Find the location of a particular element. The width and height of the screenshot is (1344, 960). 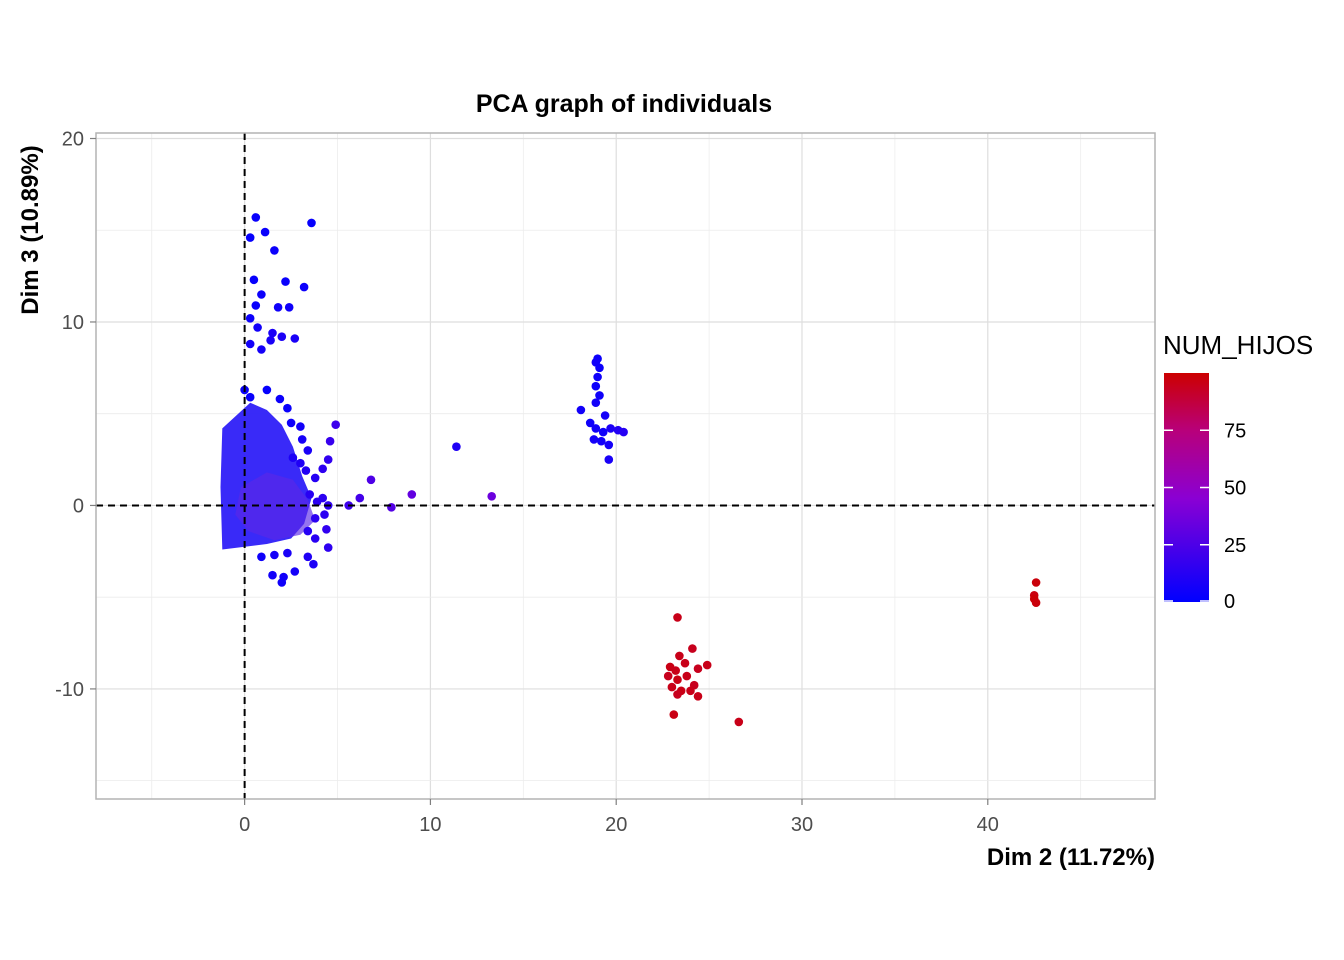

legend: NUM_HIJOS 0 25 50 75 is located at coordinates (1238, 471).